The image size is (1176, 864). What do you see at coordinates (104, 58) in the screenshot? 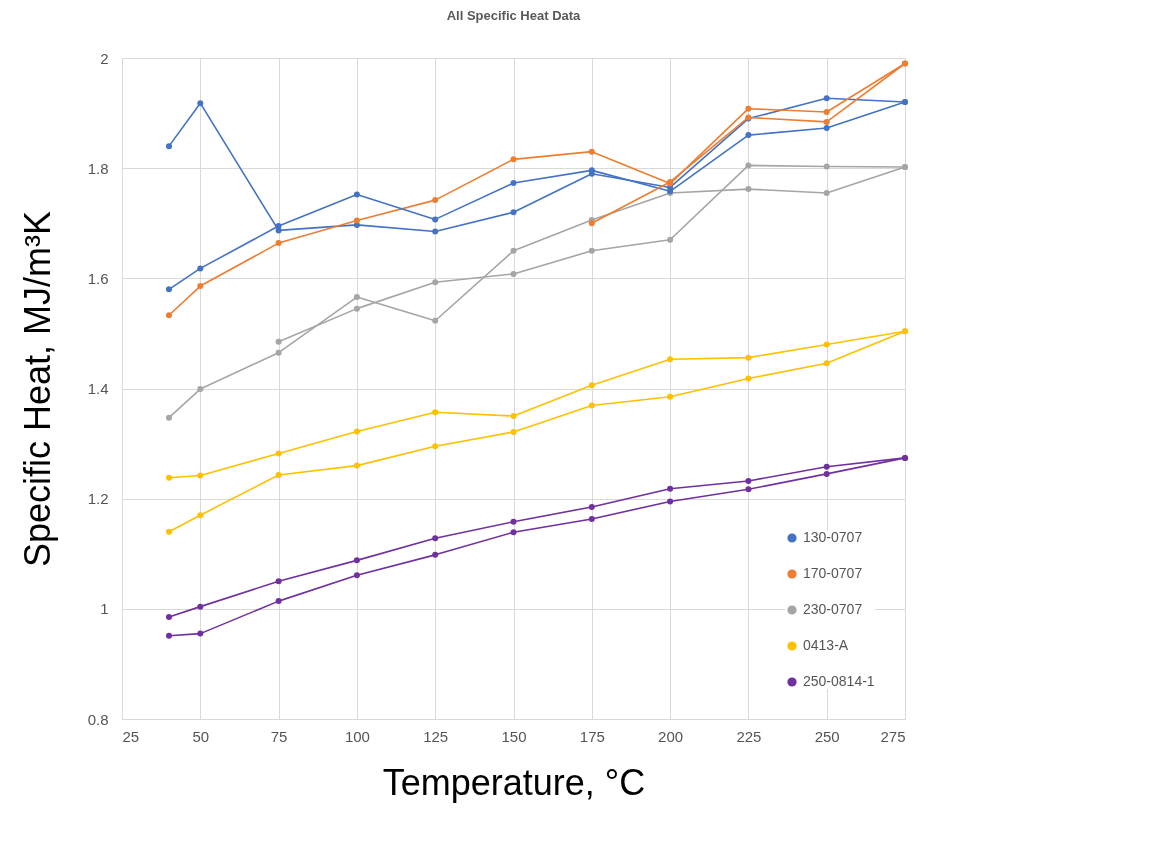
I see `y-tick-label: 2` at bounding box center [104, 58].